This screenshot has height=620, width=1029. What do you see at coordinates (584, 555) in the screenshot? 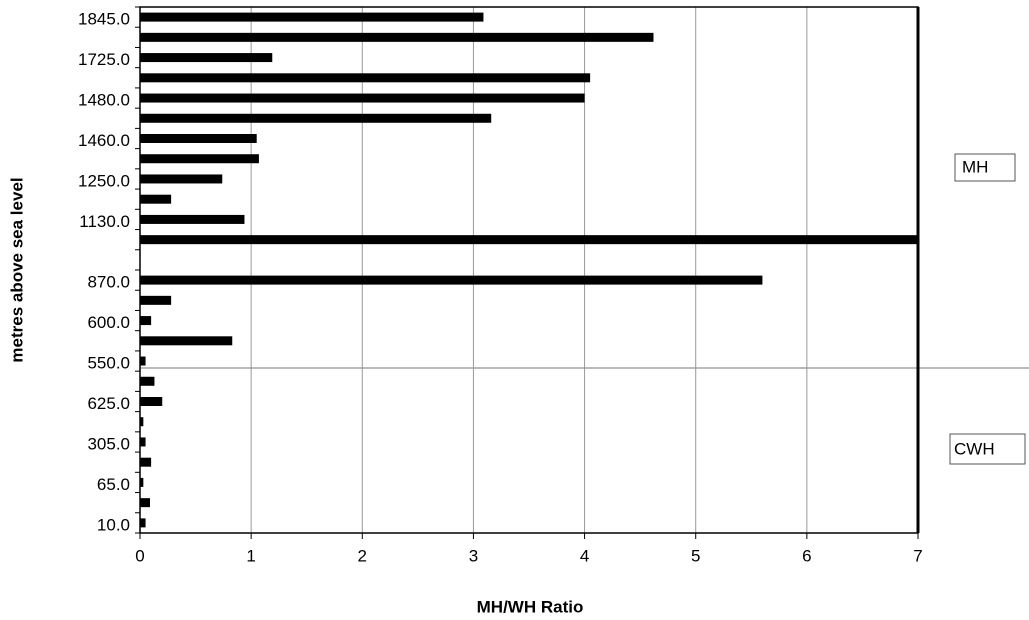
I see `x-tick-label: 4` at bounding box center [584, 555].